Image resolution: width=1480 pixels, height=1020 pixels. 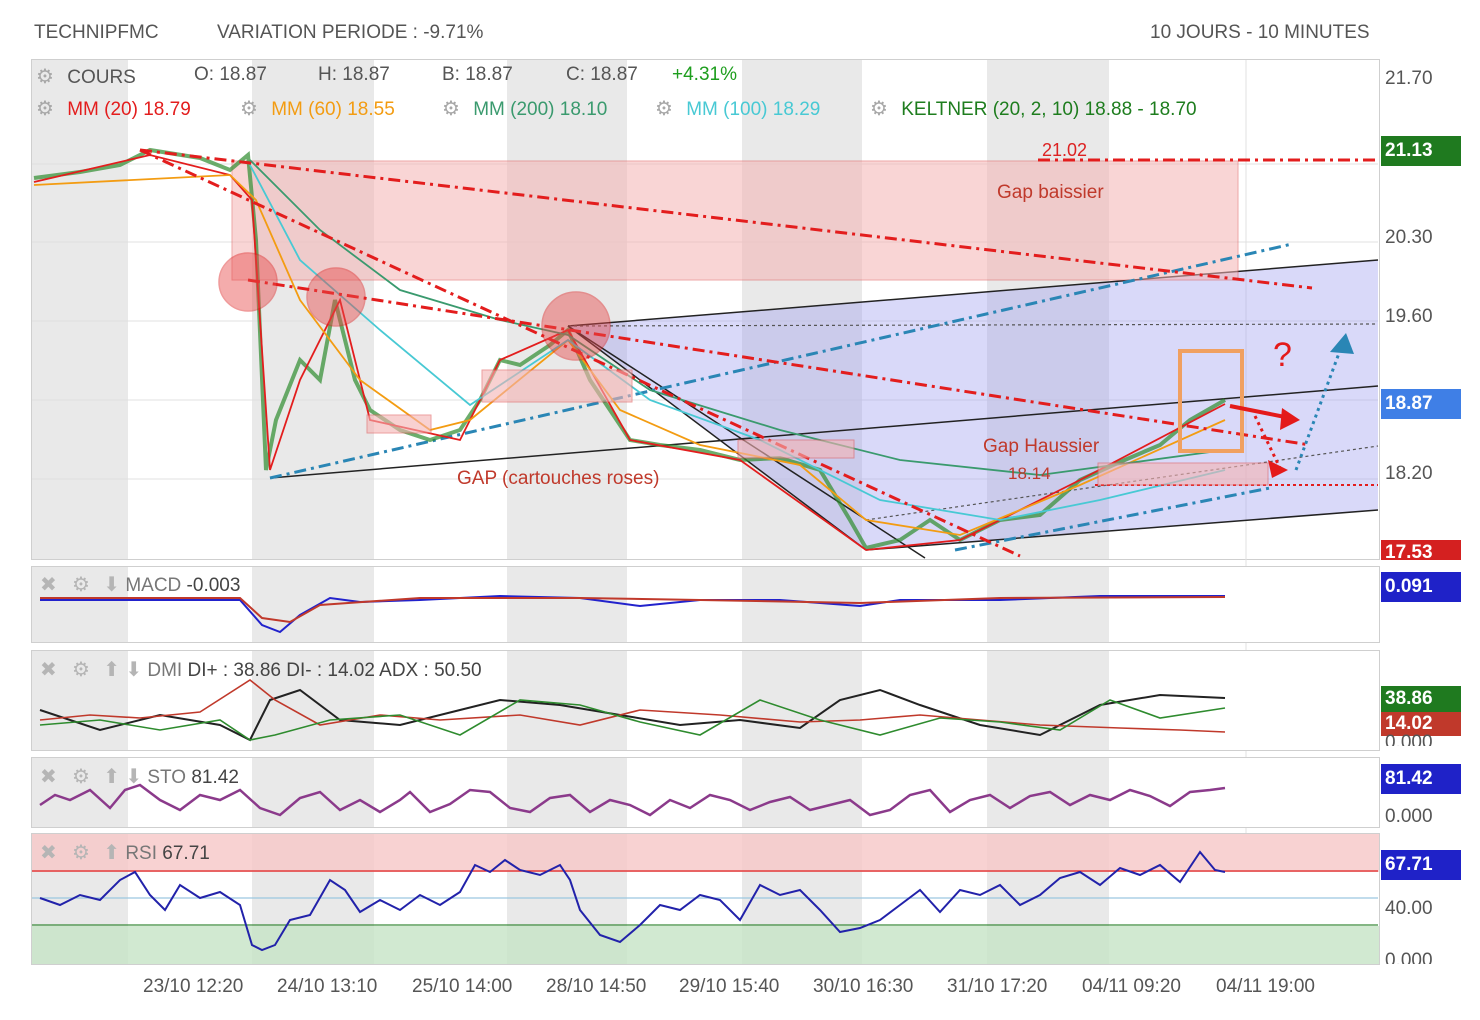 What do you see at coordinates (350, 32) in the screenshot?
I see `variation-label: VARIATION PERIODE : -9.71%` at bounding box center [350, 32].